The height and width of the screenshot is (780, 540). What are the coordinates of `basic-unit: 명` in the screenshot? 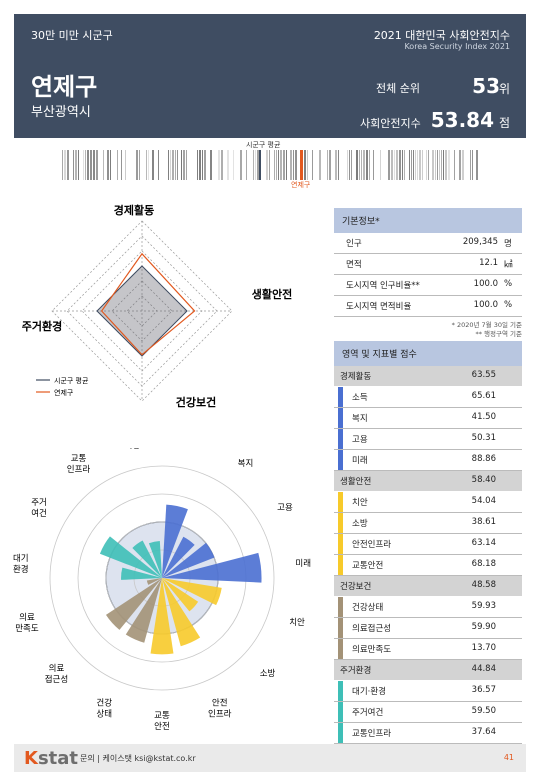 It's located at (508, 244).